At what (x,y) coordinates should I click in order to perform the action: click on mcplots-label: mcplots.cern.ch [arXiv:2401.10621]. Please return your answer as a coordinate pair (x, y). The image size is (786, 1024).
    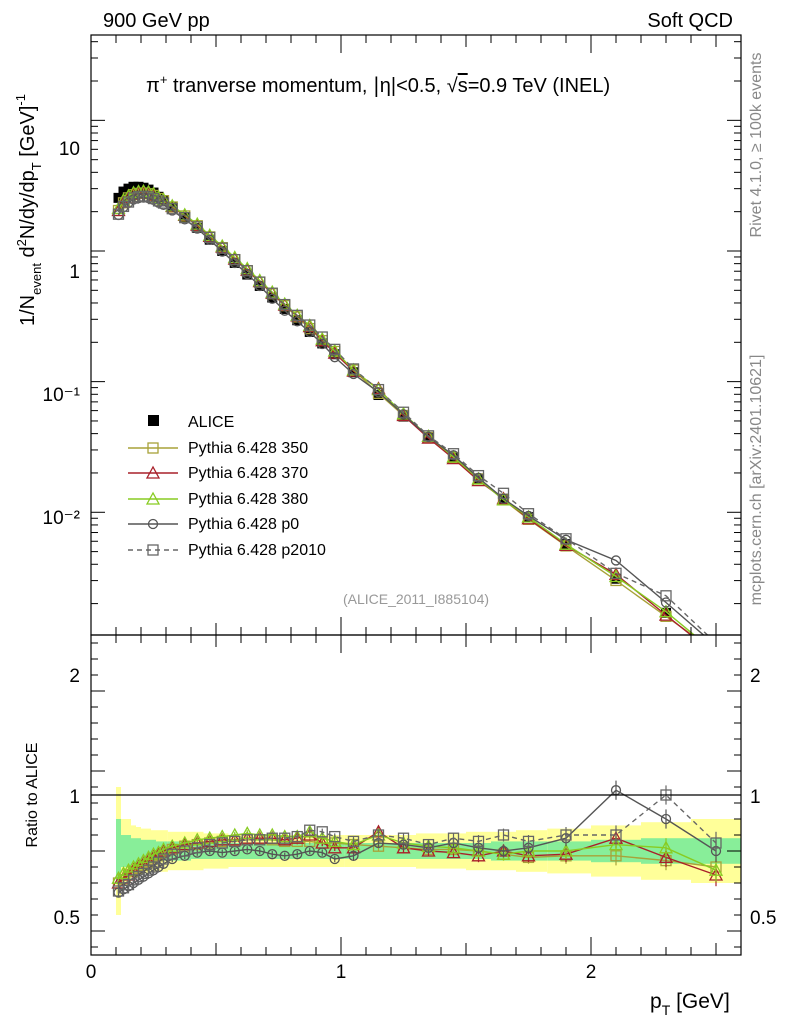
    Looking at the image, I should click on (756, 480).